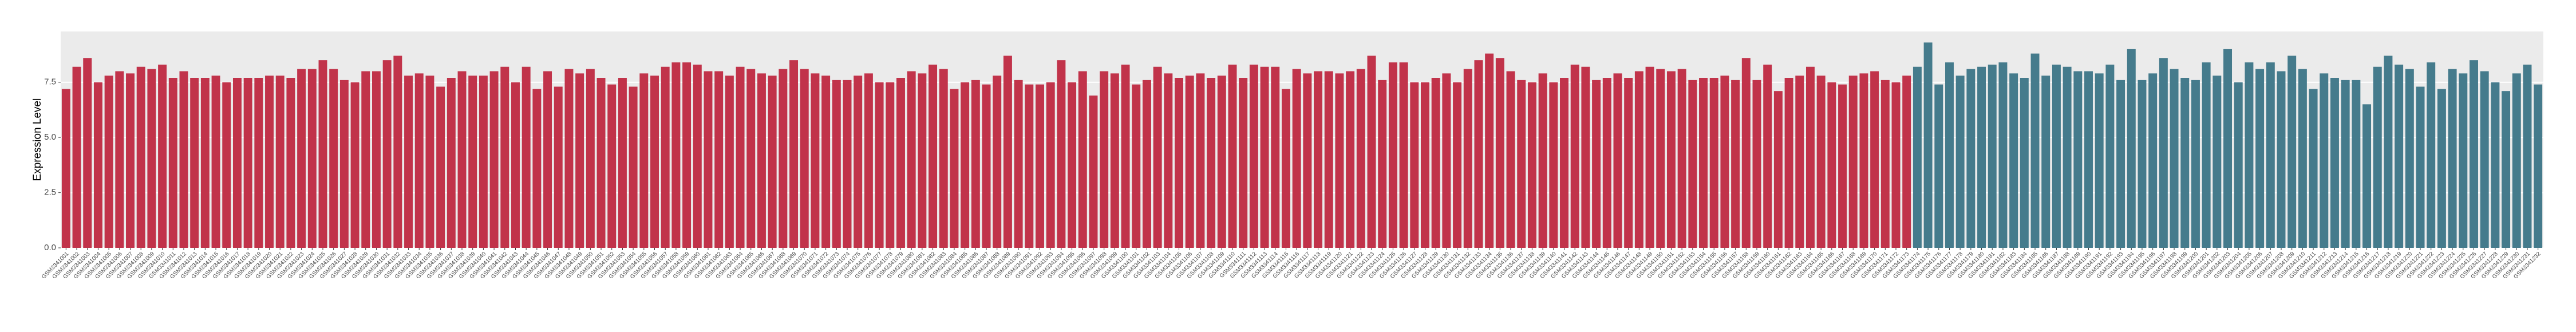 The width and height of the screenshot is (2576, 332). Describe the element at coordinates (50, 82) in the screenshot. I see `y-tick-label: 7.5` at that location.